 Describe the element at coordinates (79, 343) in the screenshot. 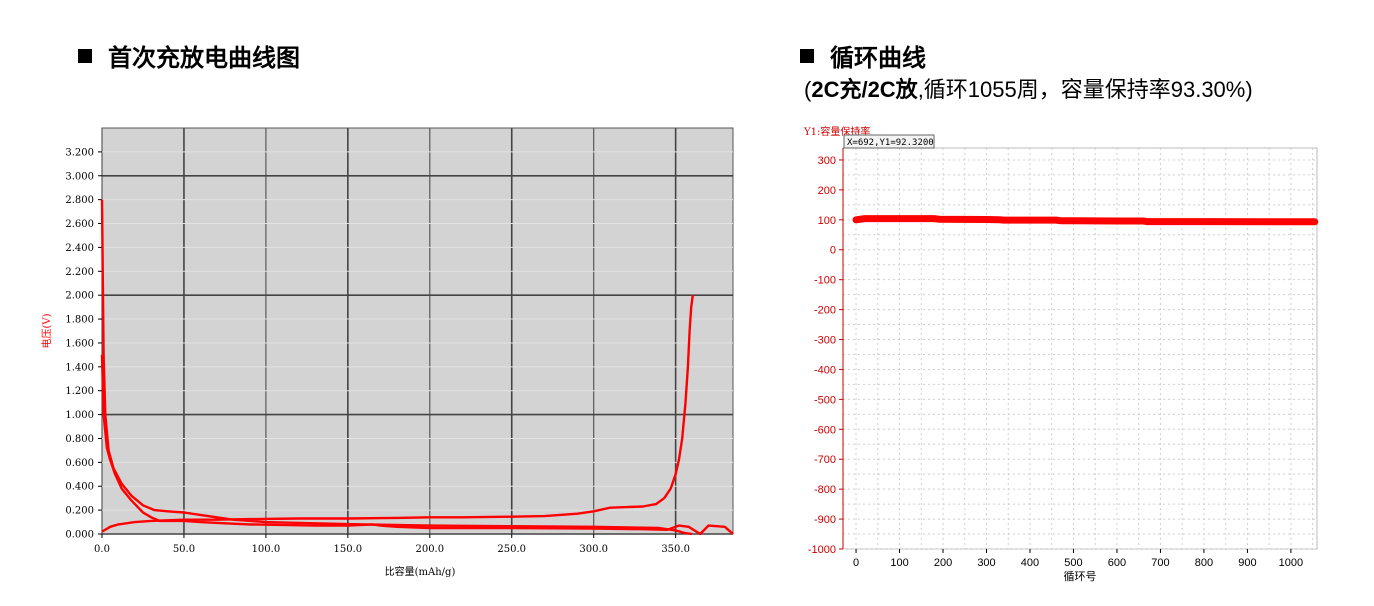

I see `y-tick-label: 1.600` at that location.